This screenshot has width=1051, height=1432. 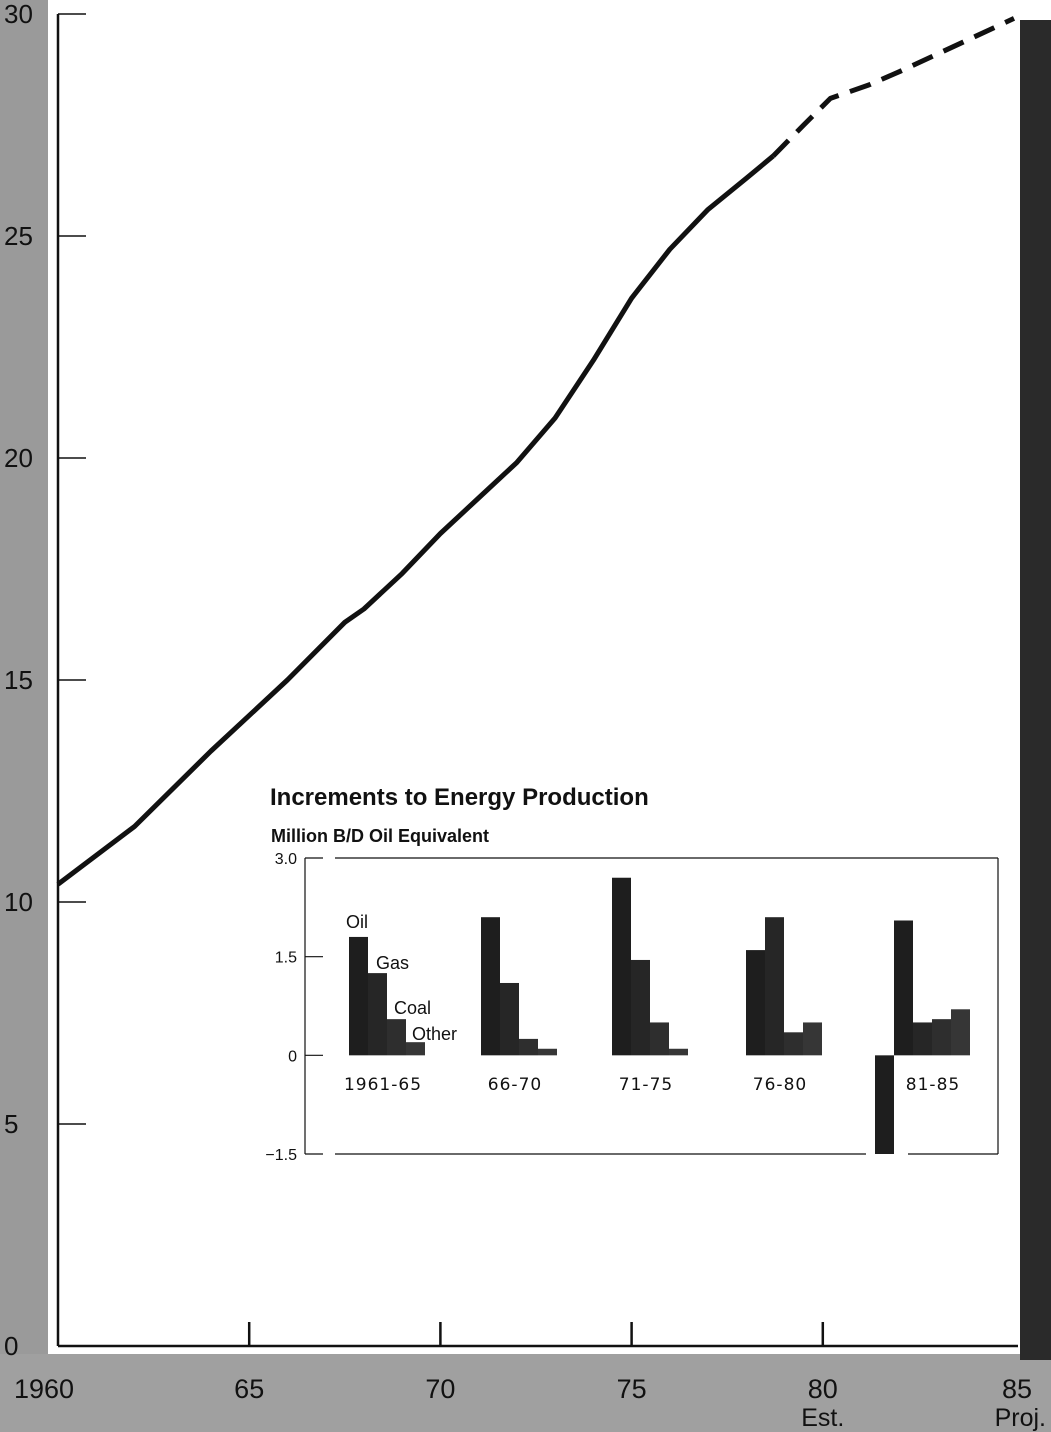 What do you see at coordinates (24, 716) in the screenshot?
I see `scan-border-left` at bounding box center [24, 716].